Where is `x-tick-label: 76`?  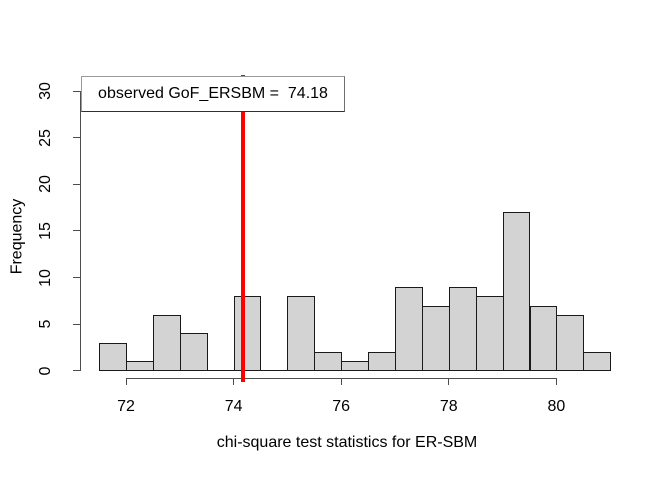
x-tick-label: 76 is located at coordinates (341, 406).